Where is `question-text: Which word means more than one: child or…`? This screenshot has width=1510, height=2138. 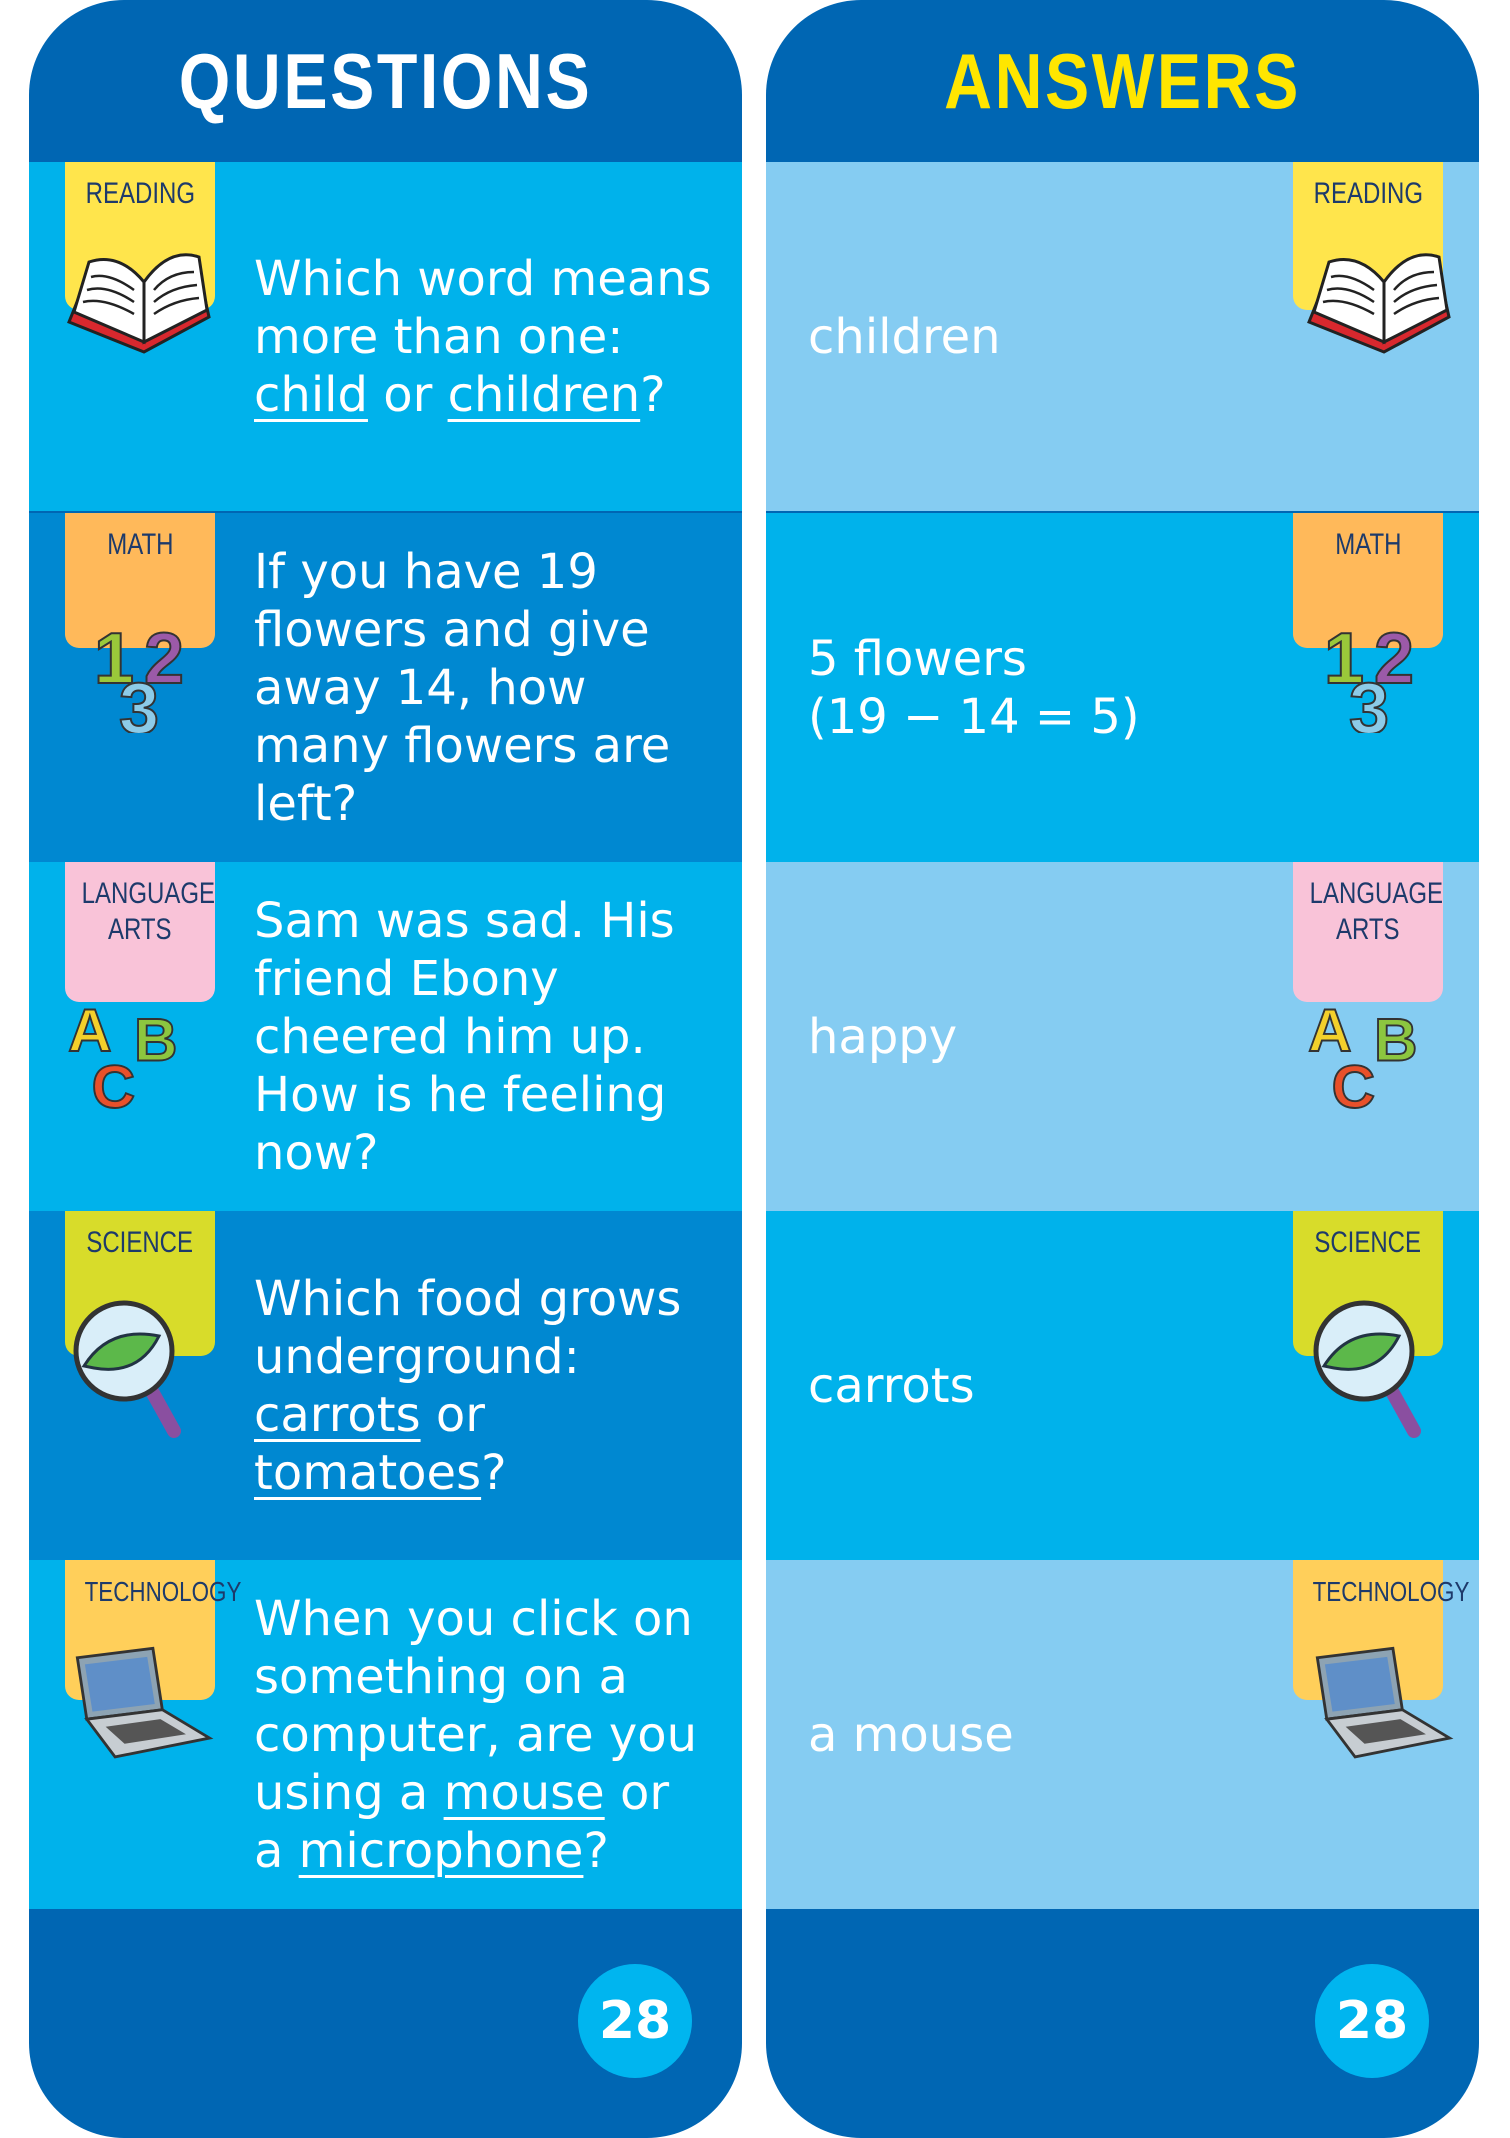 question-text: Which word means more than one: child or… is located at coordinates (483, 336).